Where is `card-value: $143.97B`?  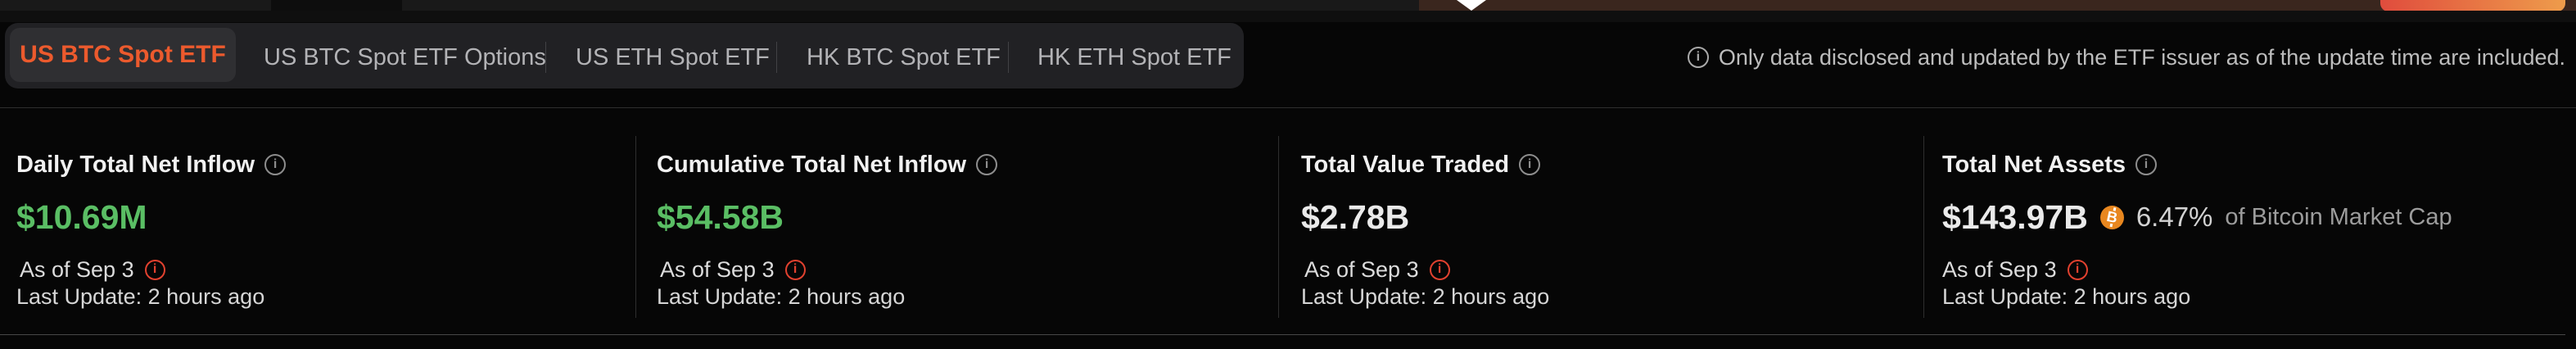 card-value: $143.97B is located at coordinates (2015, 217).